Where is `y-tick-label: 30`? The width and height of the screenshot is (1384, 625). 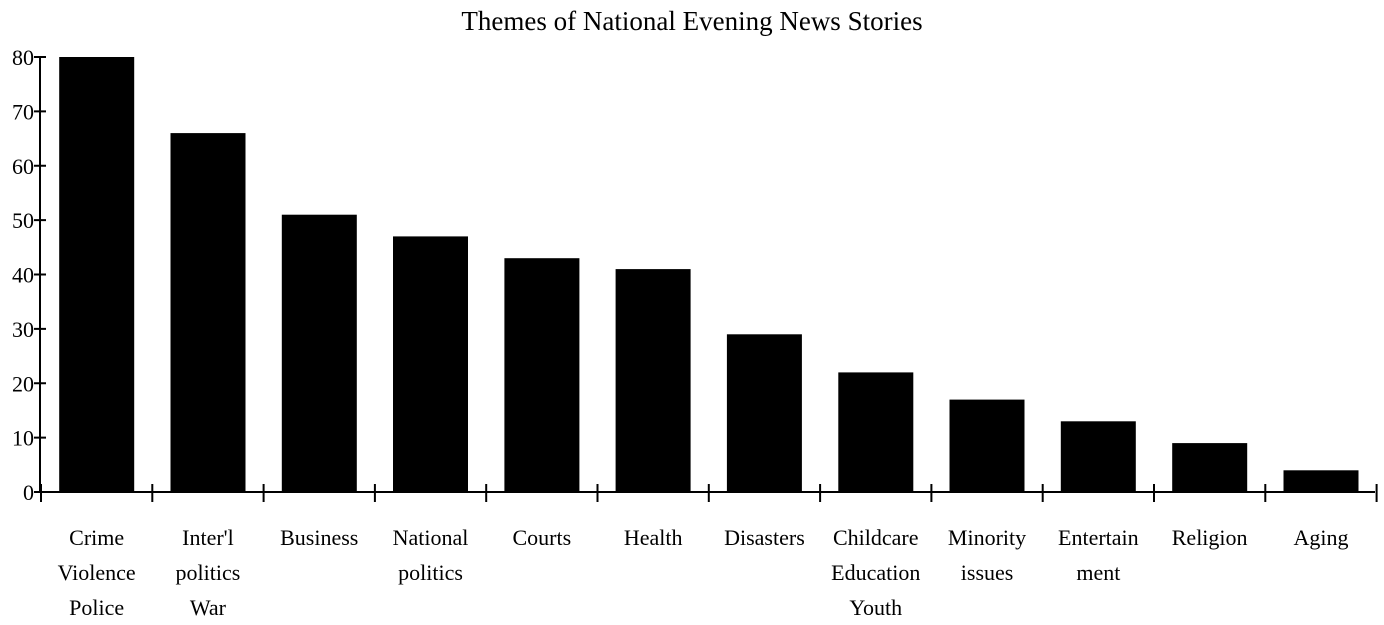 y-tick-label: 30 is located at coordinates (23, 329).